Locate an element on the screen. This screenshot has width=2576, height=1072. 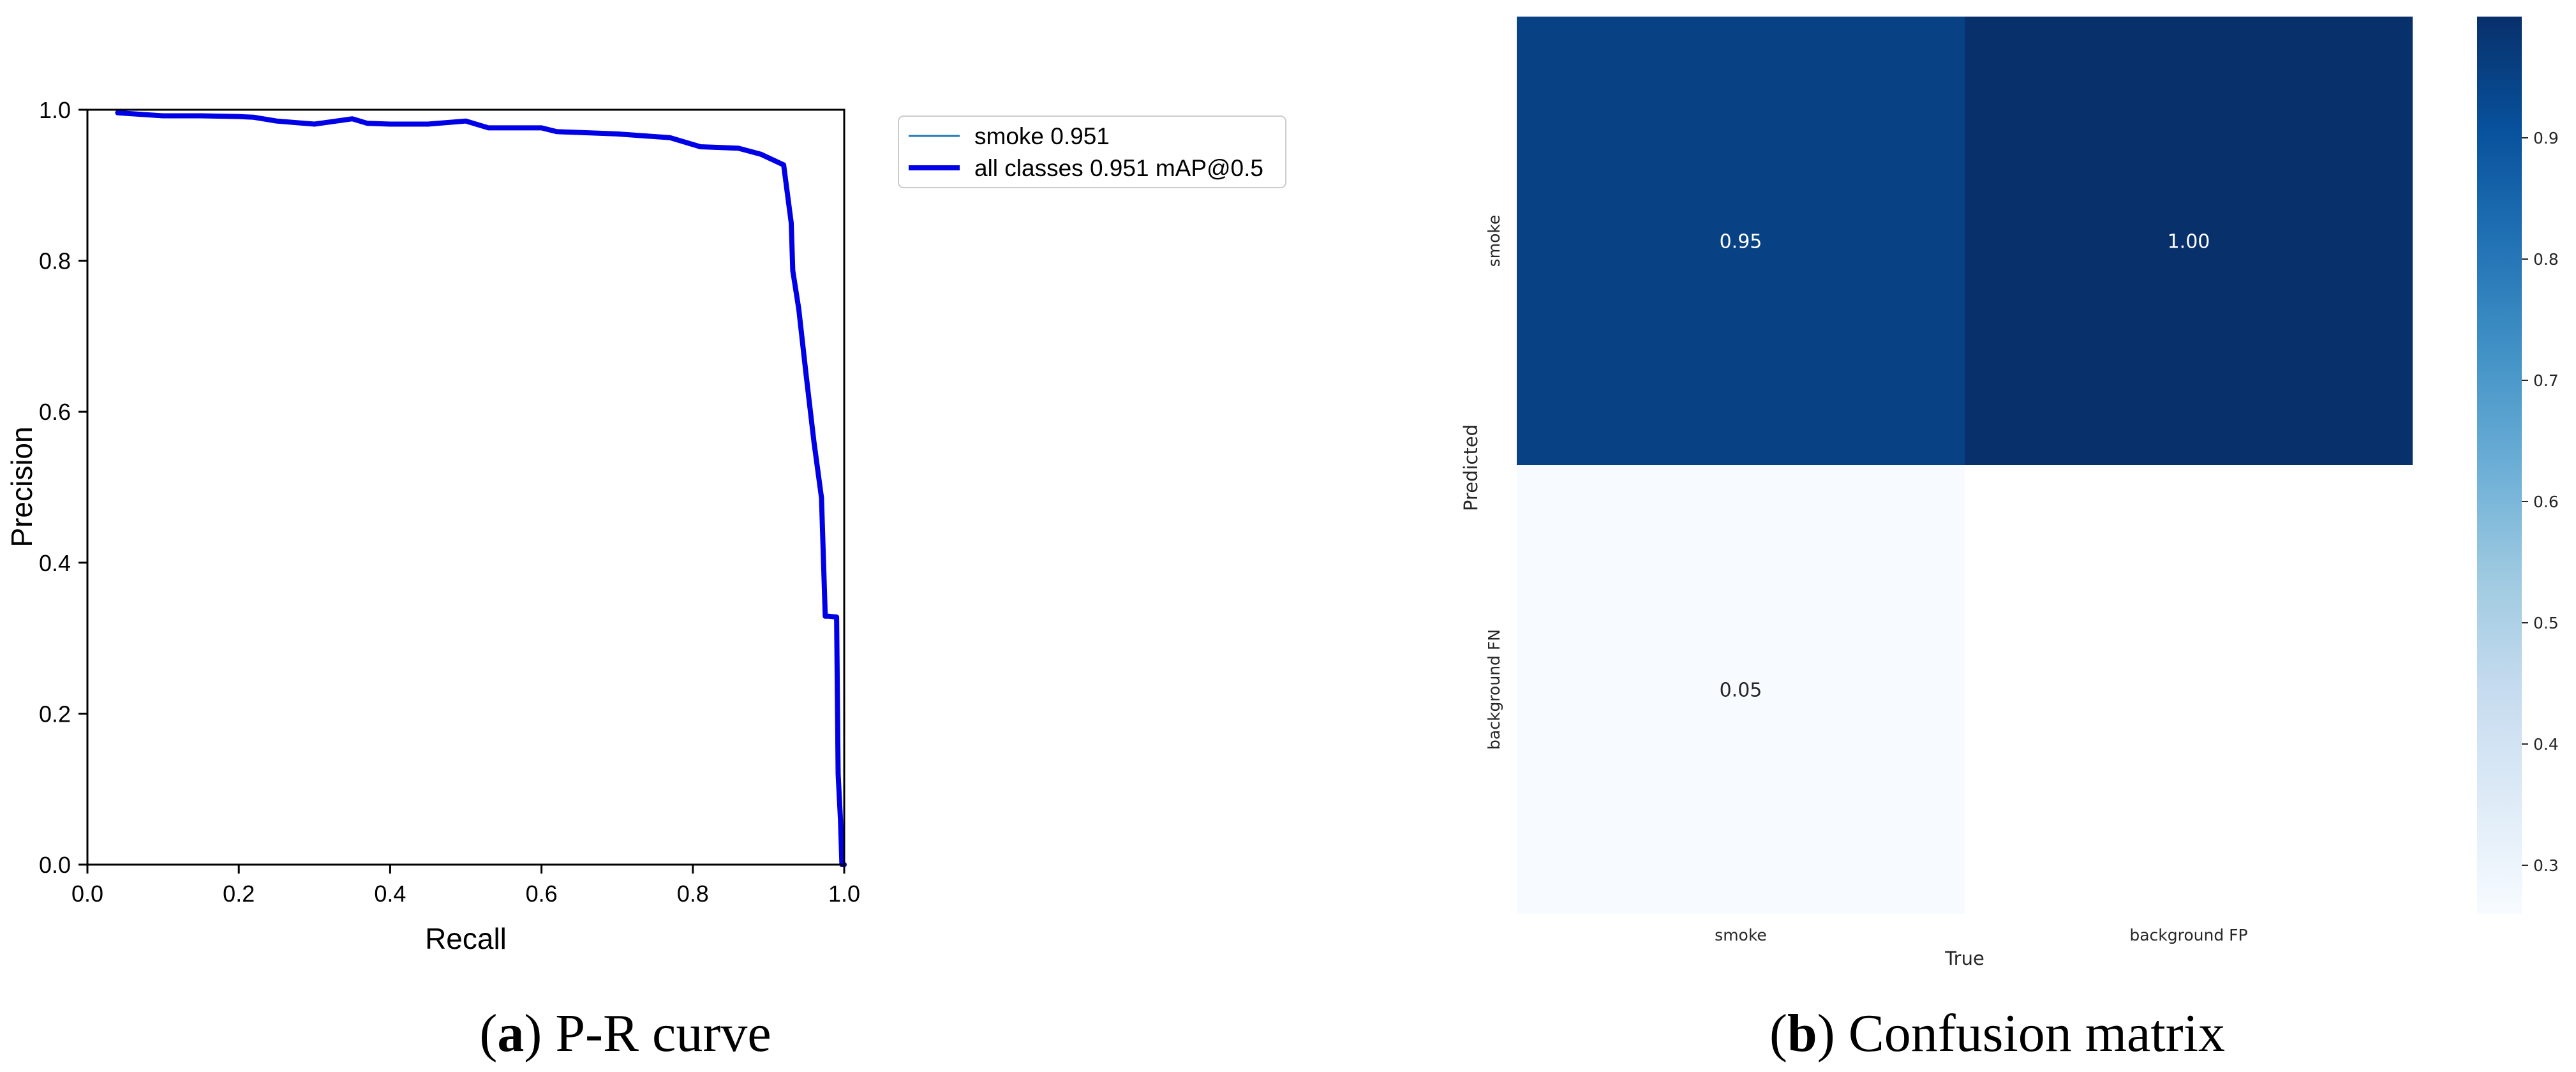
pr-y-tick-label: 0.6 is located at coordinates (55, 412).